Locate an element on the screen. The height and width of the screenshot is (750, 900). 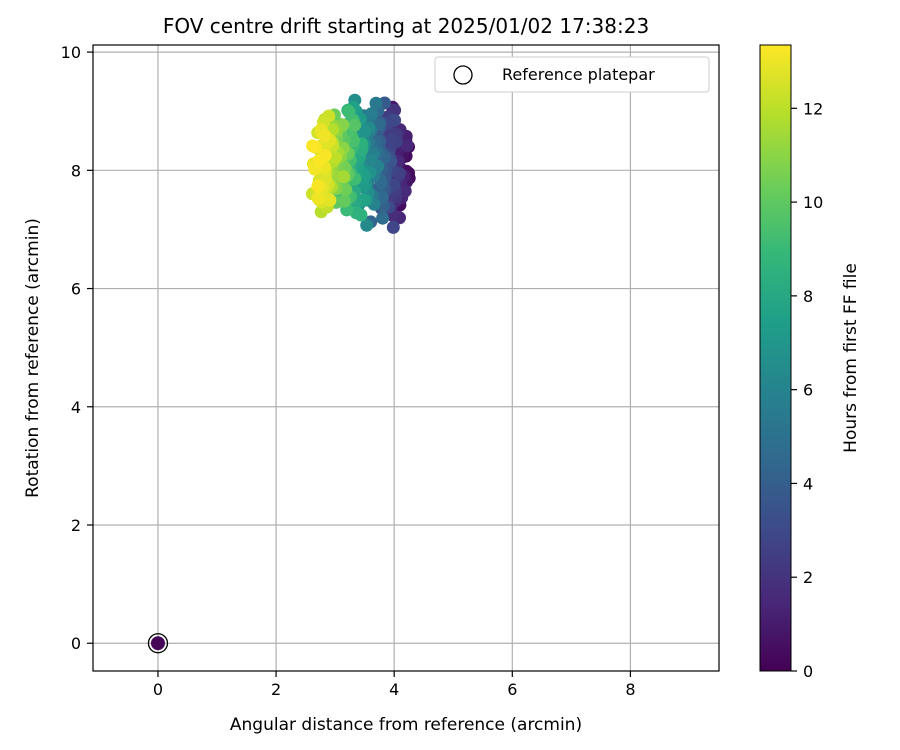
y-tick-label: 2 is located at coordinates (76, 525).